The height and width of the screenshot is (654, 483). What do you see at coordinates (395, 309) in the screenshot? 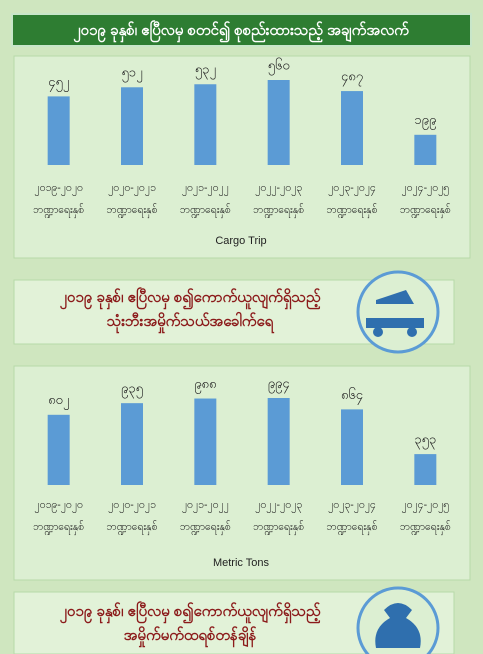
I see `truck-icon` at bounding box center [395, 309].